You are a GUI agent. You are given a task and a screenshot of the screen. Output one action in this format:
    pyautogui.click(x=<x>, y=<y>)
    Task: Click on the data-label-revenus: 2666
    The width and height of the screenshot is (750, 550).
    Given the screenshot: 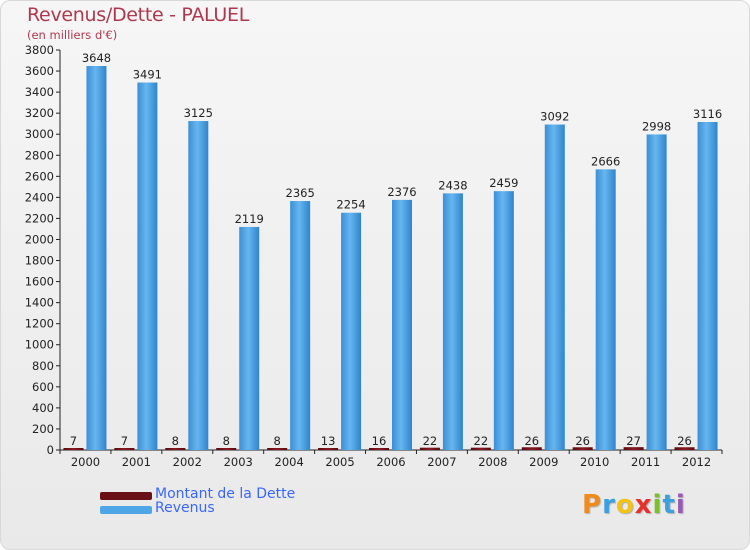 What is the action you would take?
    pyautogui.click(x=605, y=161)
    